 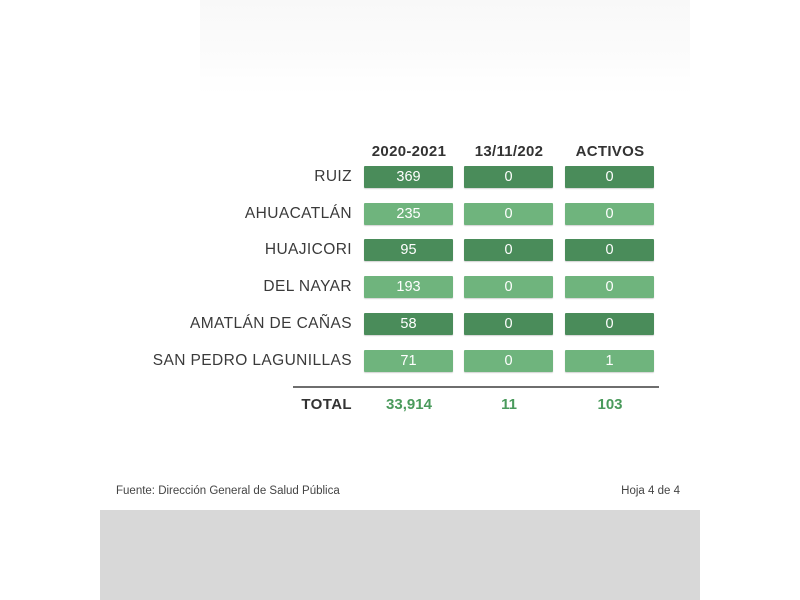 What do you see at coordinates (445, 47) in the screenshot?
I see `faded-header-area` at bounding box center [445, 47].